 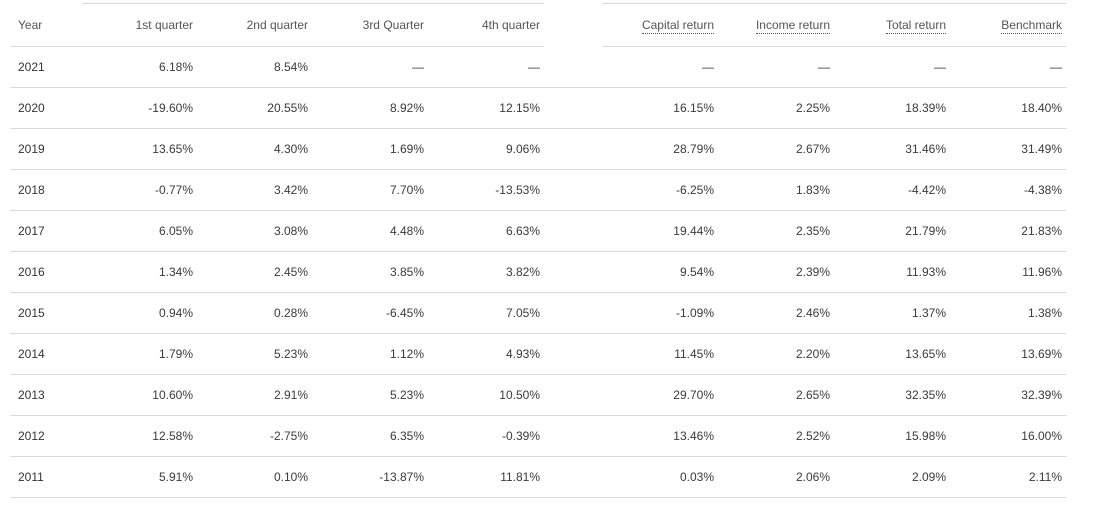 I want to click on cell-benchmark: 21.83%, so click(x=1008, y=231).